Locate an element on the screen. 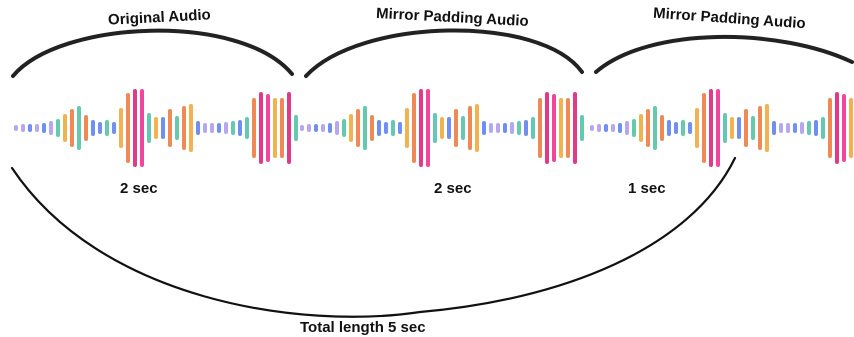 This screenshot has width=854, height=337. mirror-duration-label-1: 2 sec is located at coordinates (453, 188).